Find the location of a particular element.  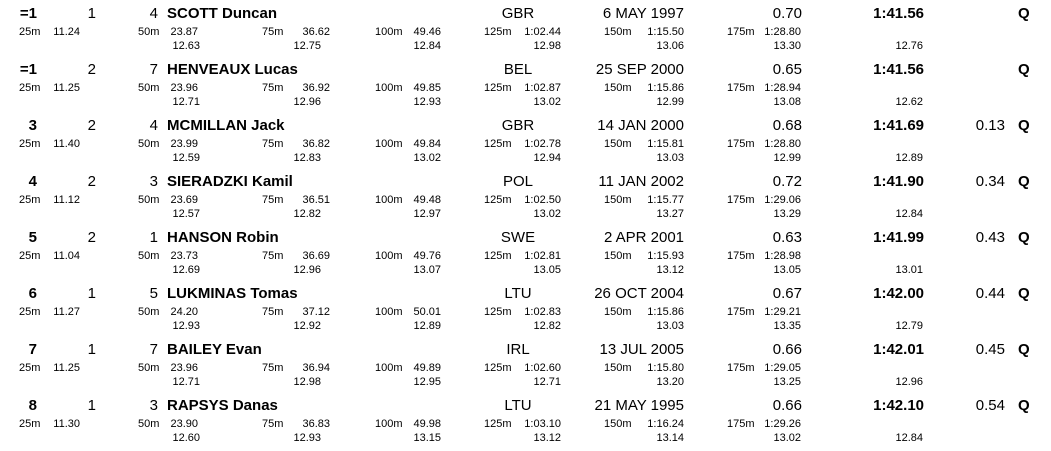

split-distance: 175m is located at coordinates (741, 200).